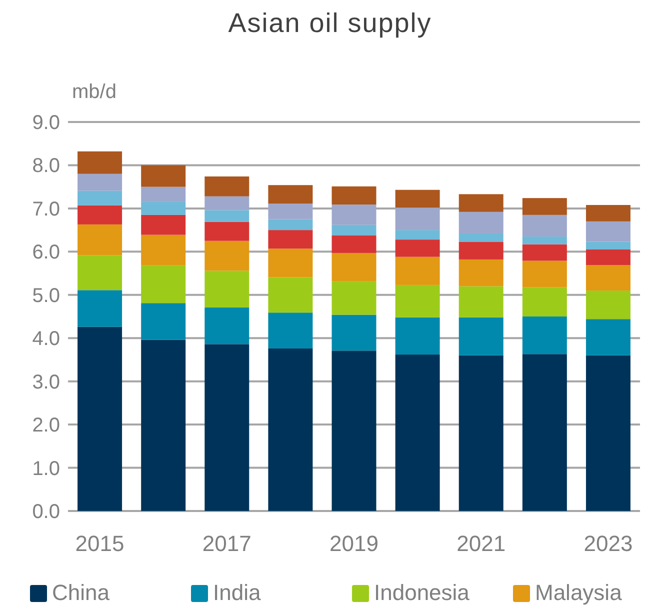  Describe the element at coordinates (46, 253) in the screenshot. I see `y-tick-label: 6.0` at that location.